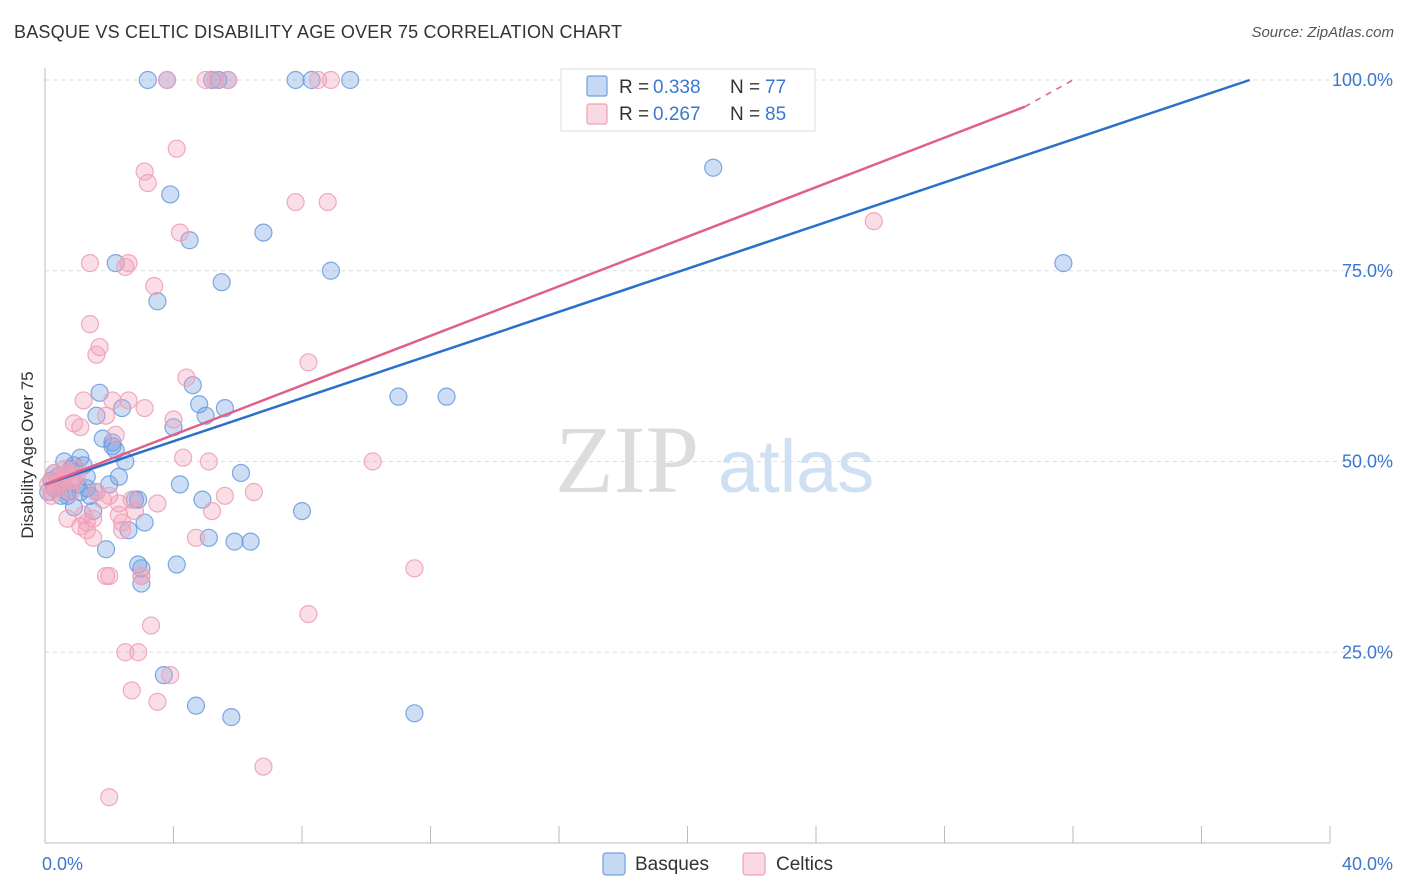 Image resolution: width=1406 pixels, height=892 pixels. I want to click on celtics-trend-extension, so click(1049, 93).